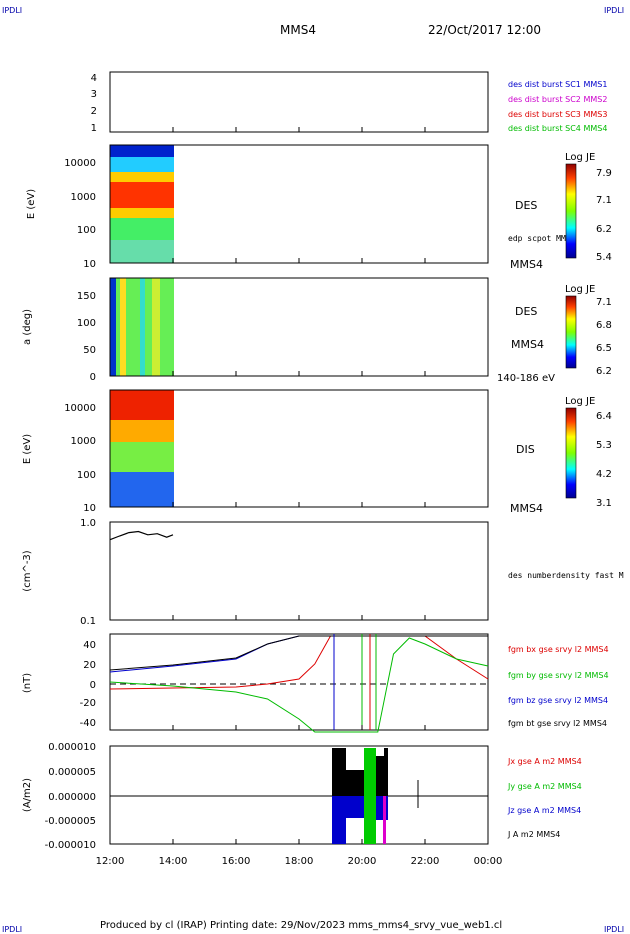 This screenshot has height=934, width=630. I want to click on corner-label-bottom-left: IPDLI, so click(12, 929).